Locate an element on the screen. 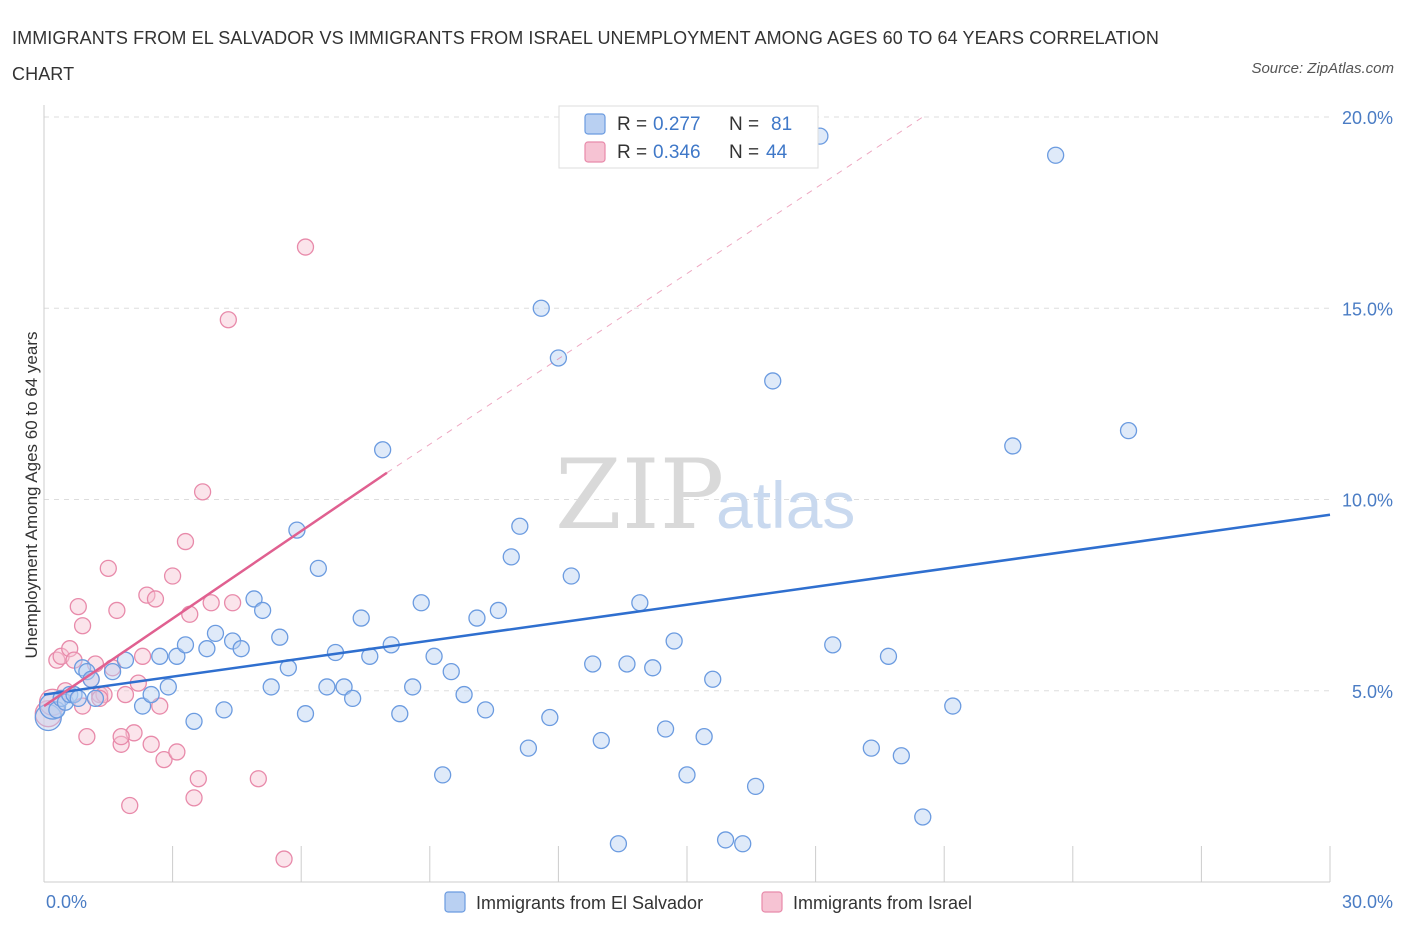 The width and height of the screenshot is (1406, 930). watermark: ZIP atlas is located at coordinates (705, 495).